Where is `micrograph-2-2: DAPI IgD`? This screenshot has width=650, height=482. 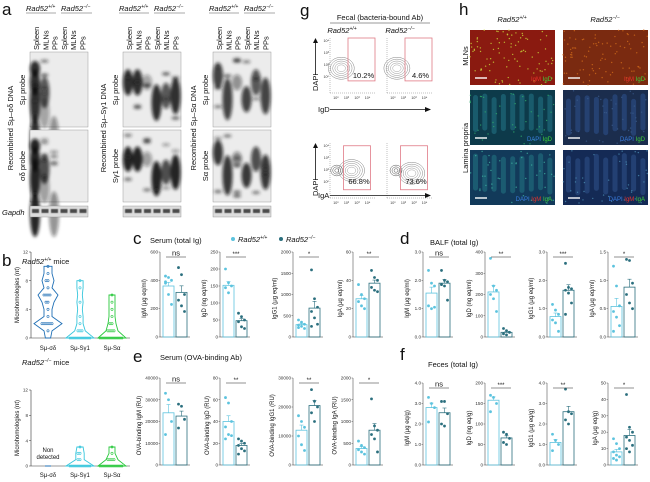 micrograph-2-2: DAPI IgD is located at coordinates (605, 117).